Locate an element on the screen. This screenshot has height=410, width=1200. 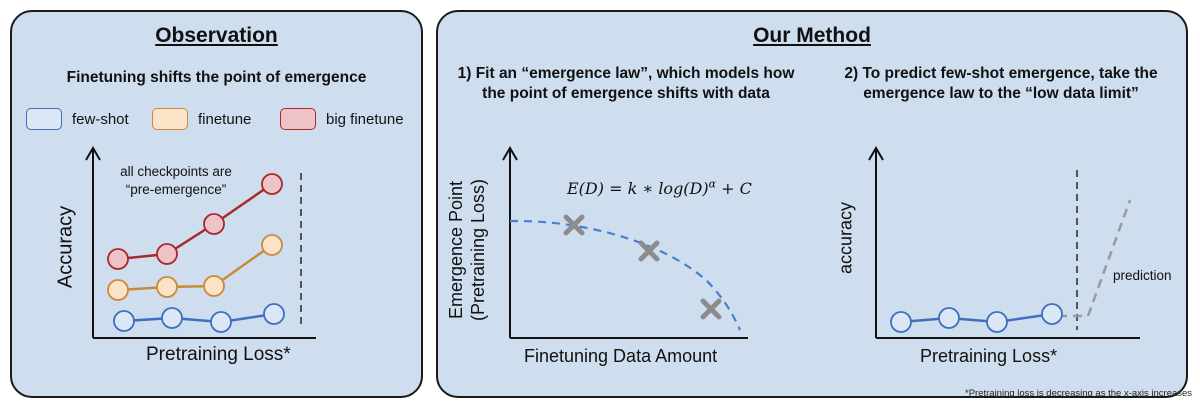
legend-finetune-label: finetune is located at coordinates (225, 119).